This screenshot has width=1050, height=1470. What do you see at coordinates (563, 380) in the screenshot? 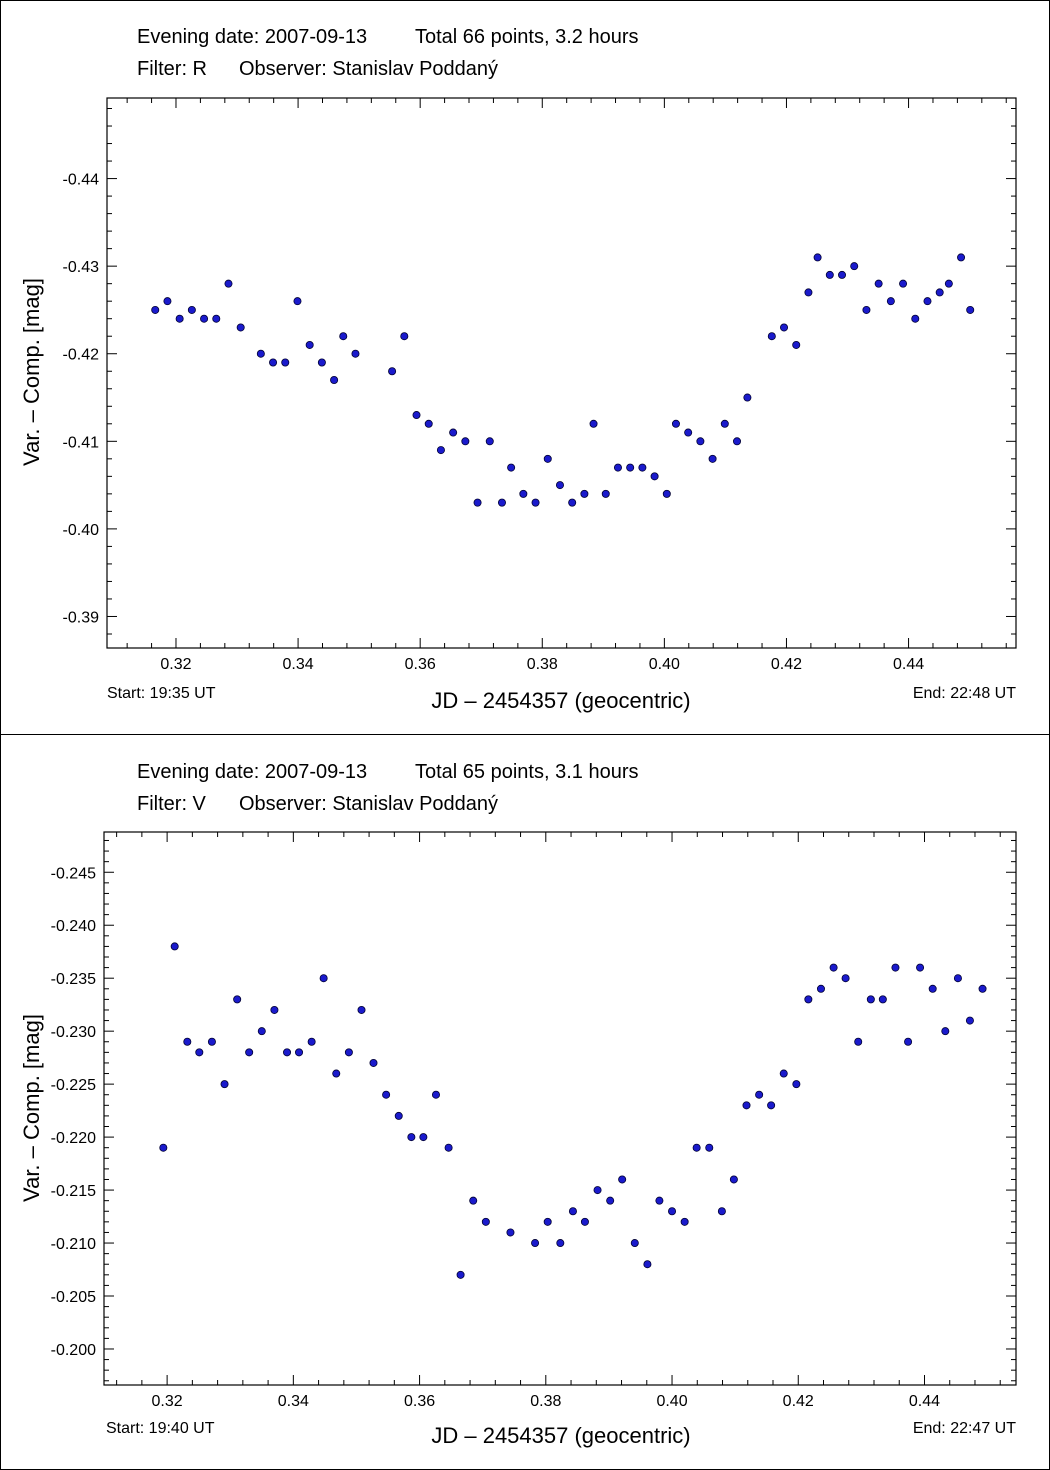
I see `data-points` at bounding box center [563, 380].